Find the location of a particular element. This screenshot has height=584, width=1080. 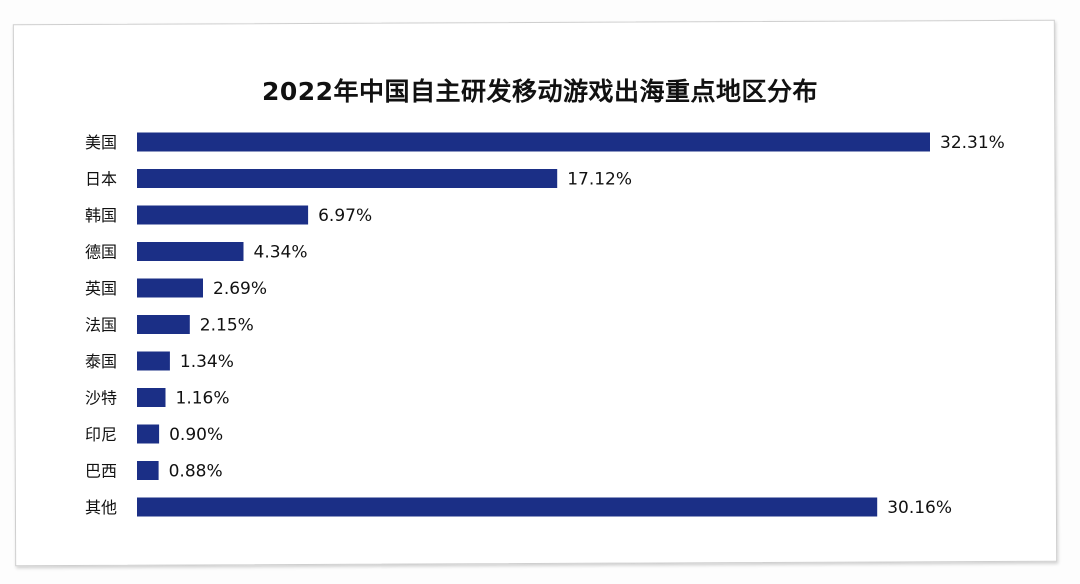

category-label: 法国 is located at coordinates (101, 325).